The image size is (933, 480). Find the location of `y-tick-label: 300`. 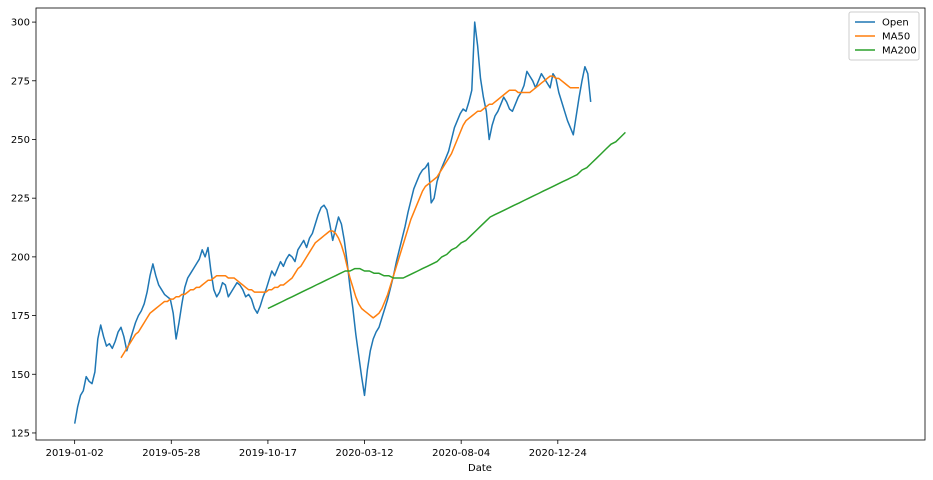

y-tick-label: 300 is located at coordinates (20, 23).